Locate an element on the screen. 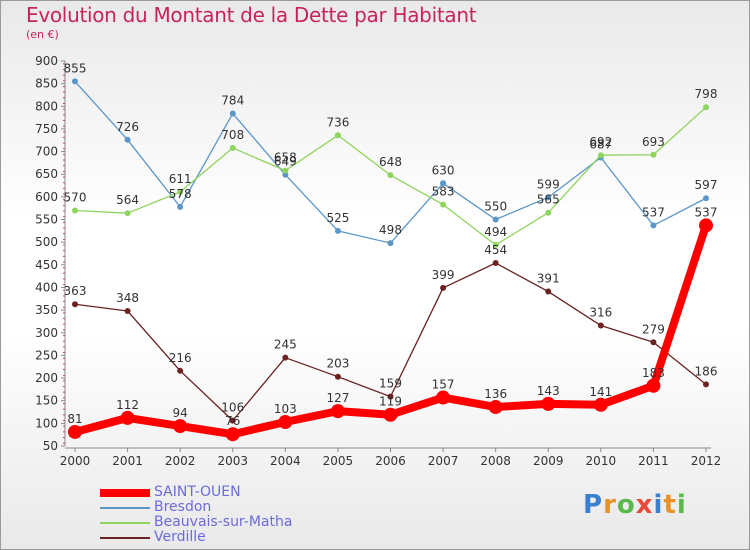 This screenshot has width=750, height=550. data-label: 599 is located at coordinates (548, 184).